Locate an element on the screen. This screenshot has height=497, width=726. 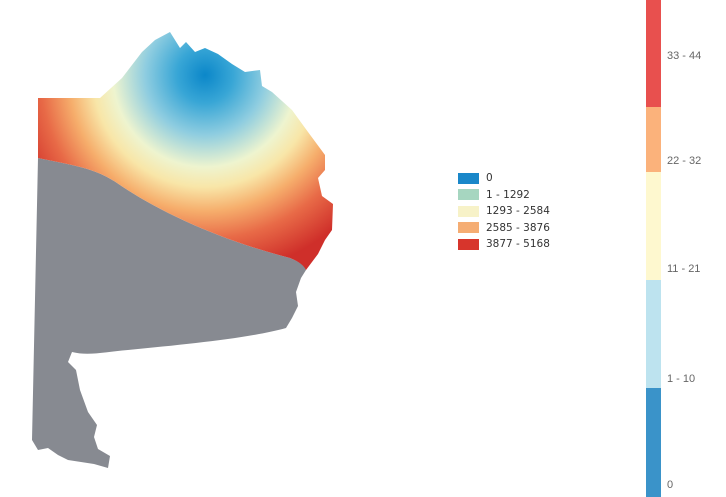
scale-label: 22 - 32 is located at coordinates (684, 161).